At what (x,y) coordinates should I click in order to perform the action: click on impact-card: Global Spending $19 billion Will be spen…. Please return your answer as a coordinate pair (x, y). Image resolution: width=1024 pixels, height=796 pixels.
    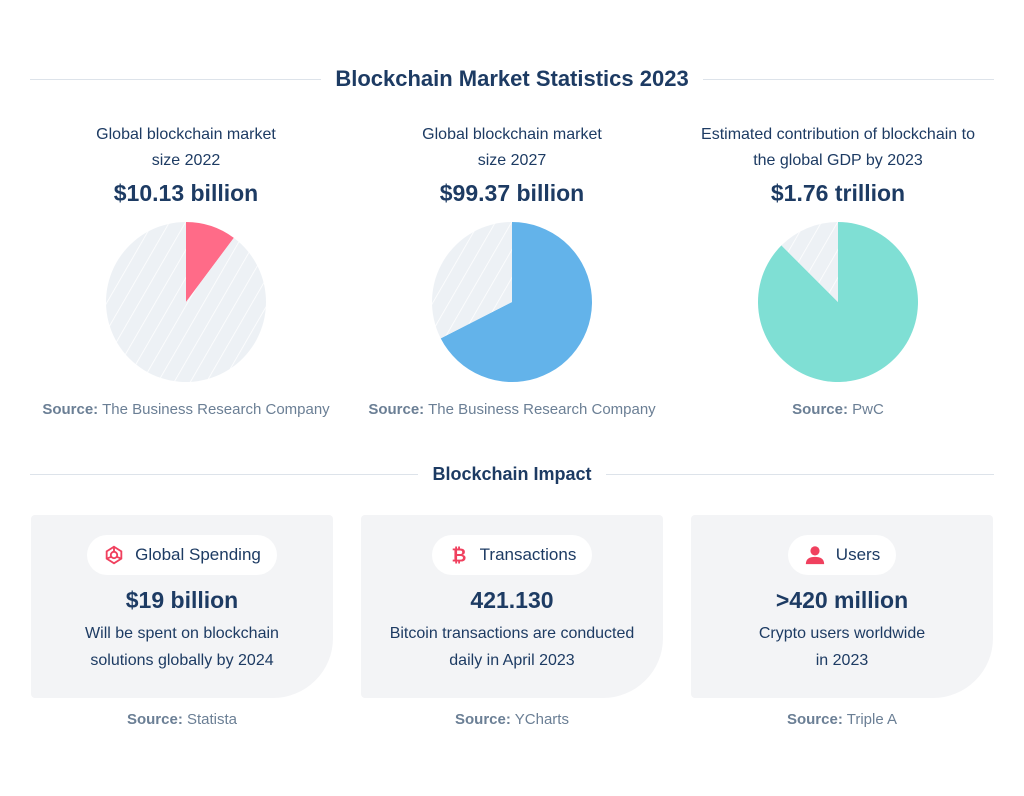
    Looking at the image, I should click on (182, 606).